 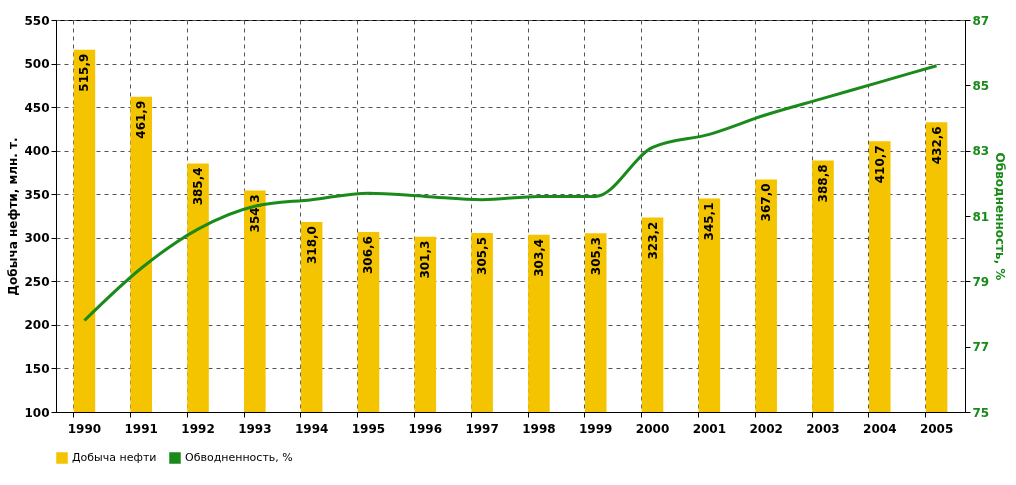 What do you see at coordinates (425, 259) in the screenshot?
I see `data-label: 301,3` at bounding box center [425, 259].